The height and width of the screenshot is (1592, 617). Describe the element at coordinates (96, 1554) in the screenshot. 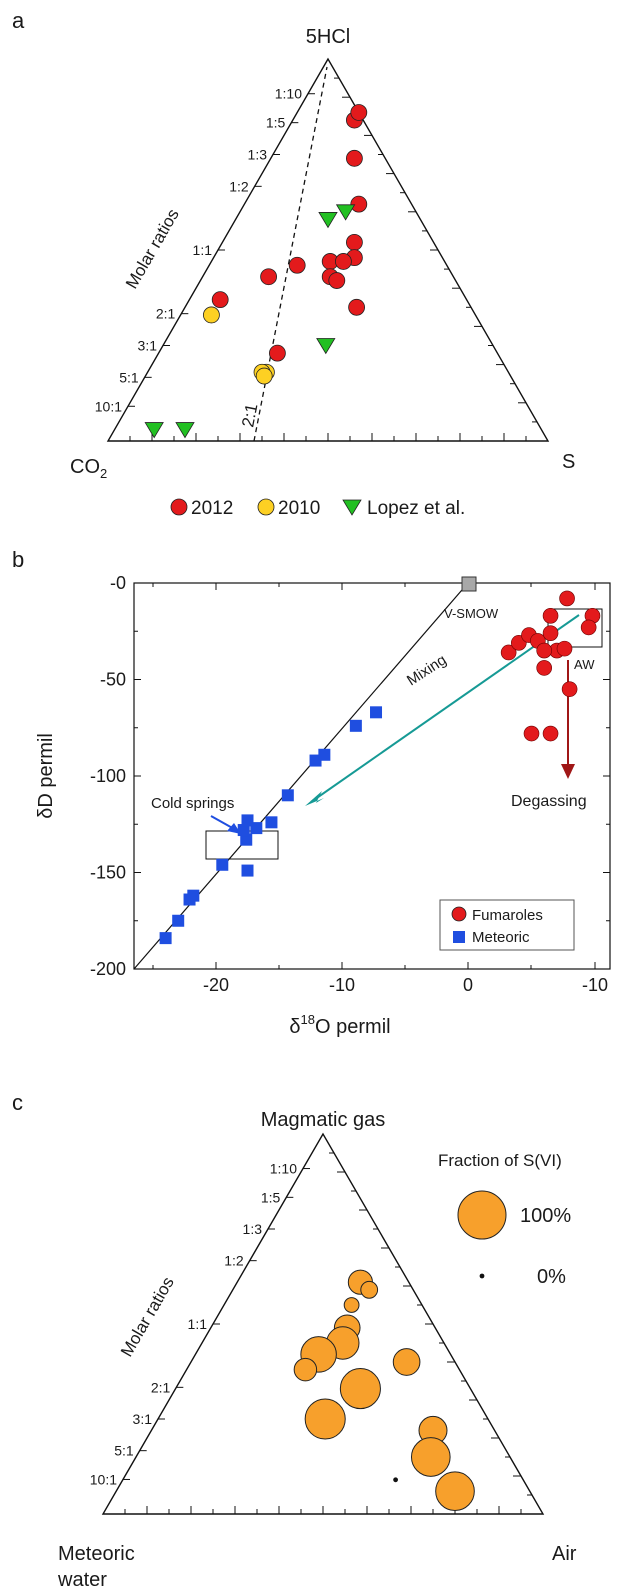

I see `apex-left-label-line1: Meteoric` at that location.